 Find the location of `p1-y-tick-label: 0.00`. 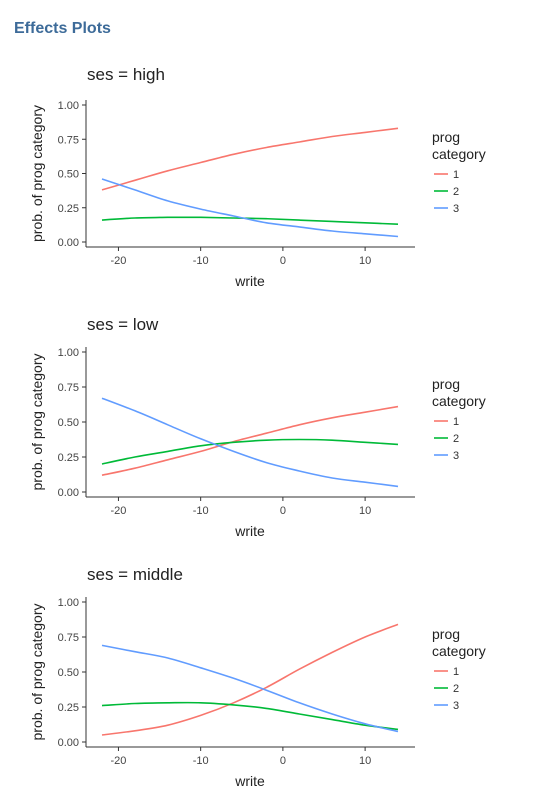

p1-y-tick-label: 0.00 is located at coordinates (68, 243).